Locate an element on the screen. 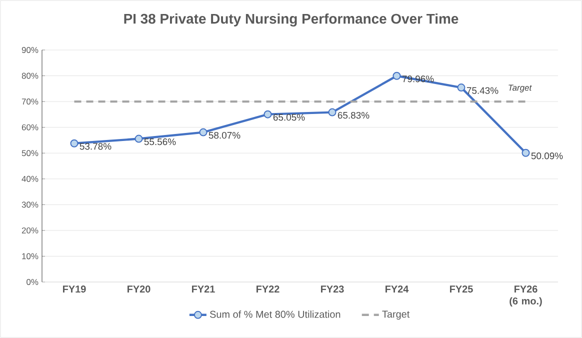 Image resolution: width=582 pixels, height=338 pixels. x-tick-label: FY19 is located at coordinates (74, 289).